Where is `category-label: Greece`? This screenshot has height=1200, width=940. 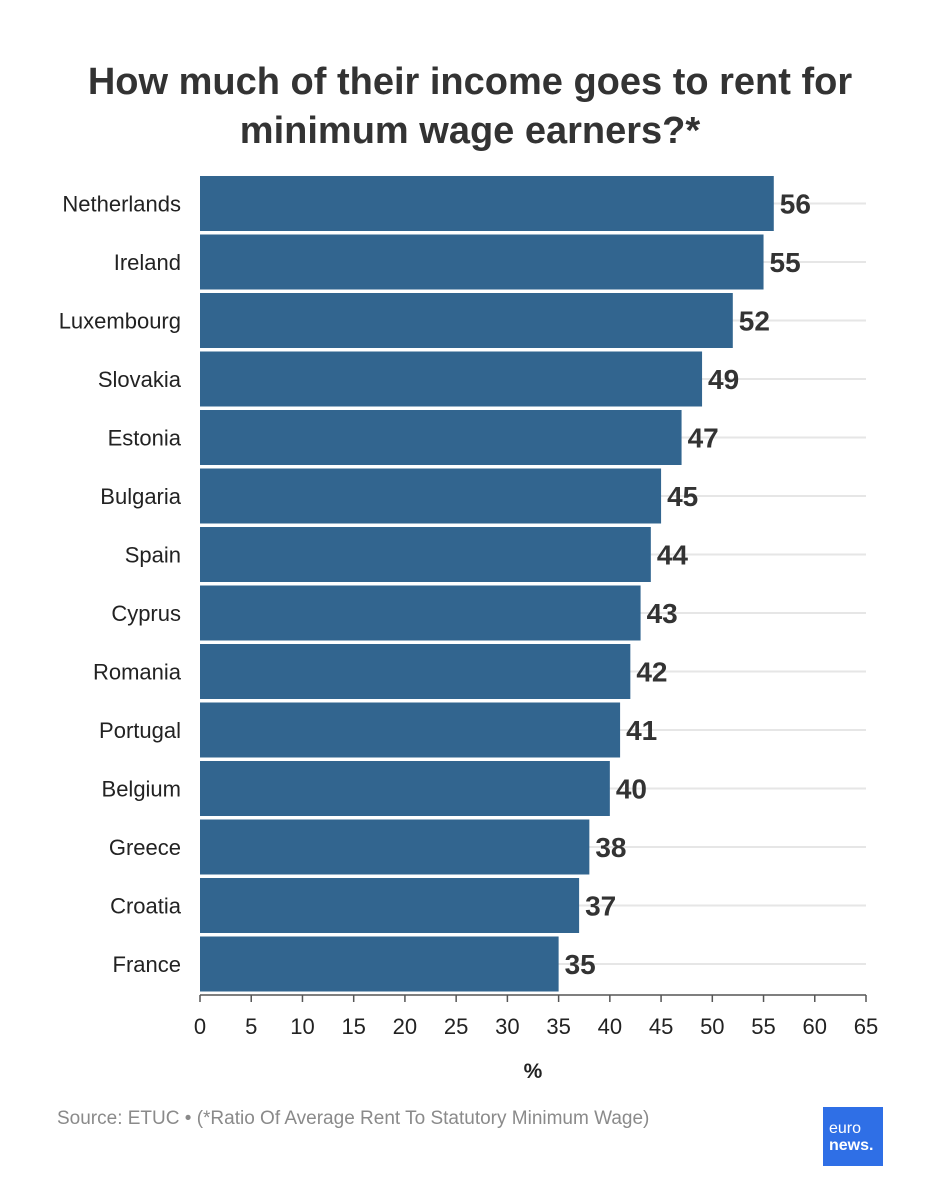
category-label: Greece is located at coordinates (145, 847).